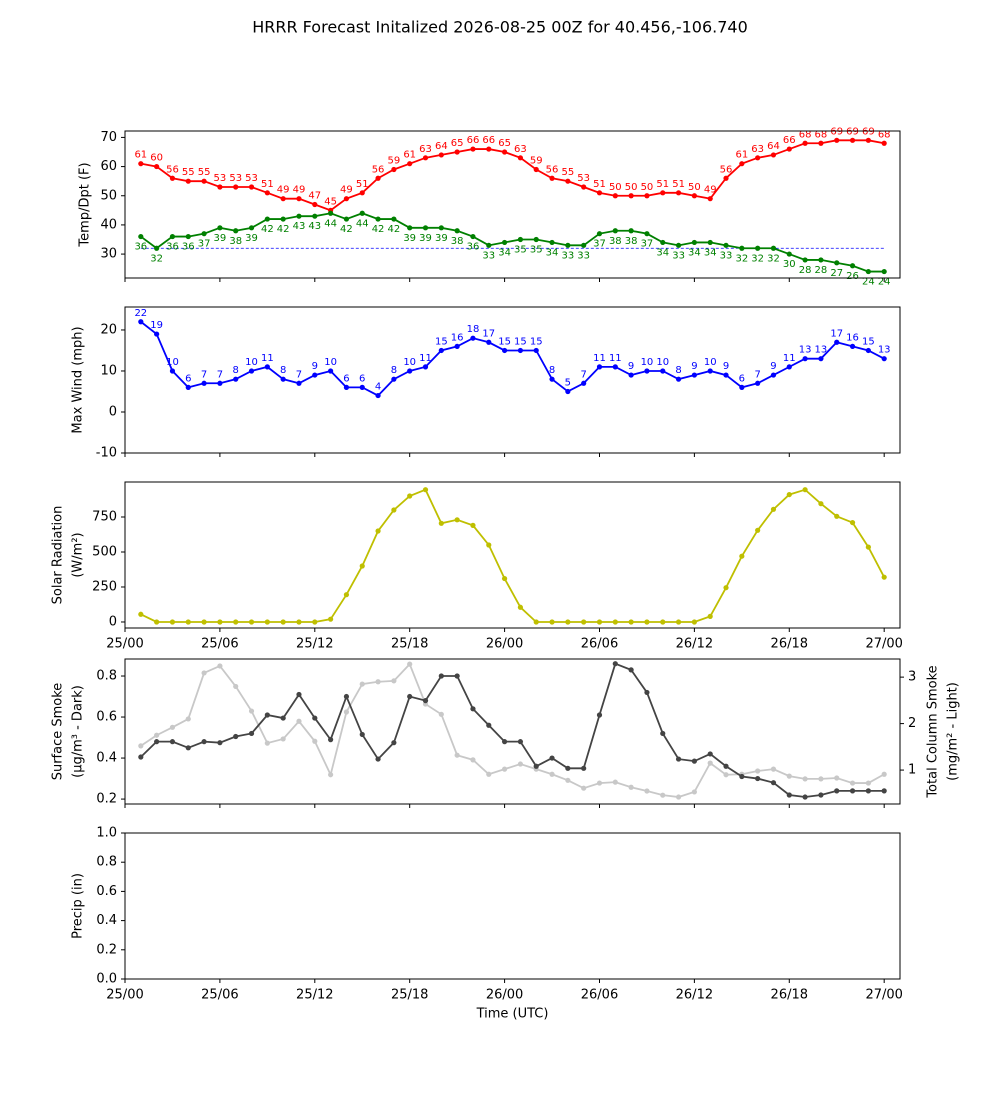 The width and height of the screenshot is (1000, 1104). Describe the element at coordinates (884, 134) in the screenshot. I see `data-label: 68` at that location.